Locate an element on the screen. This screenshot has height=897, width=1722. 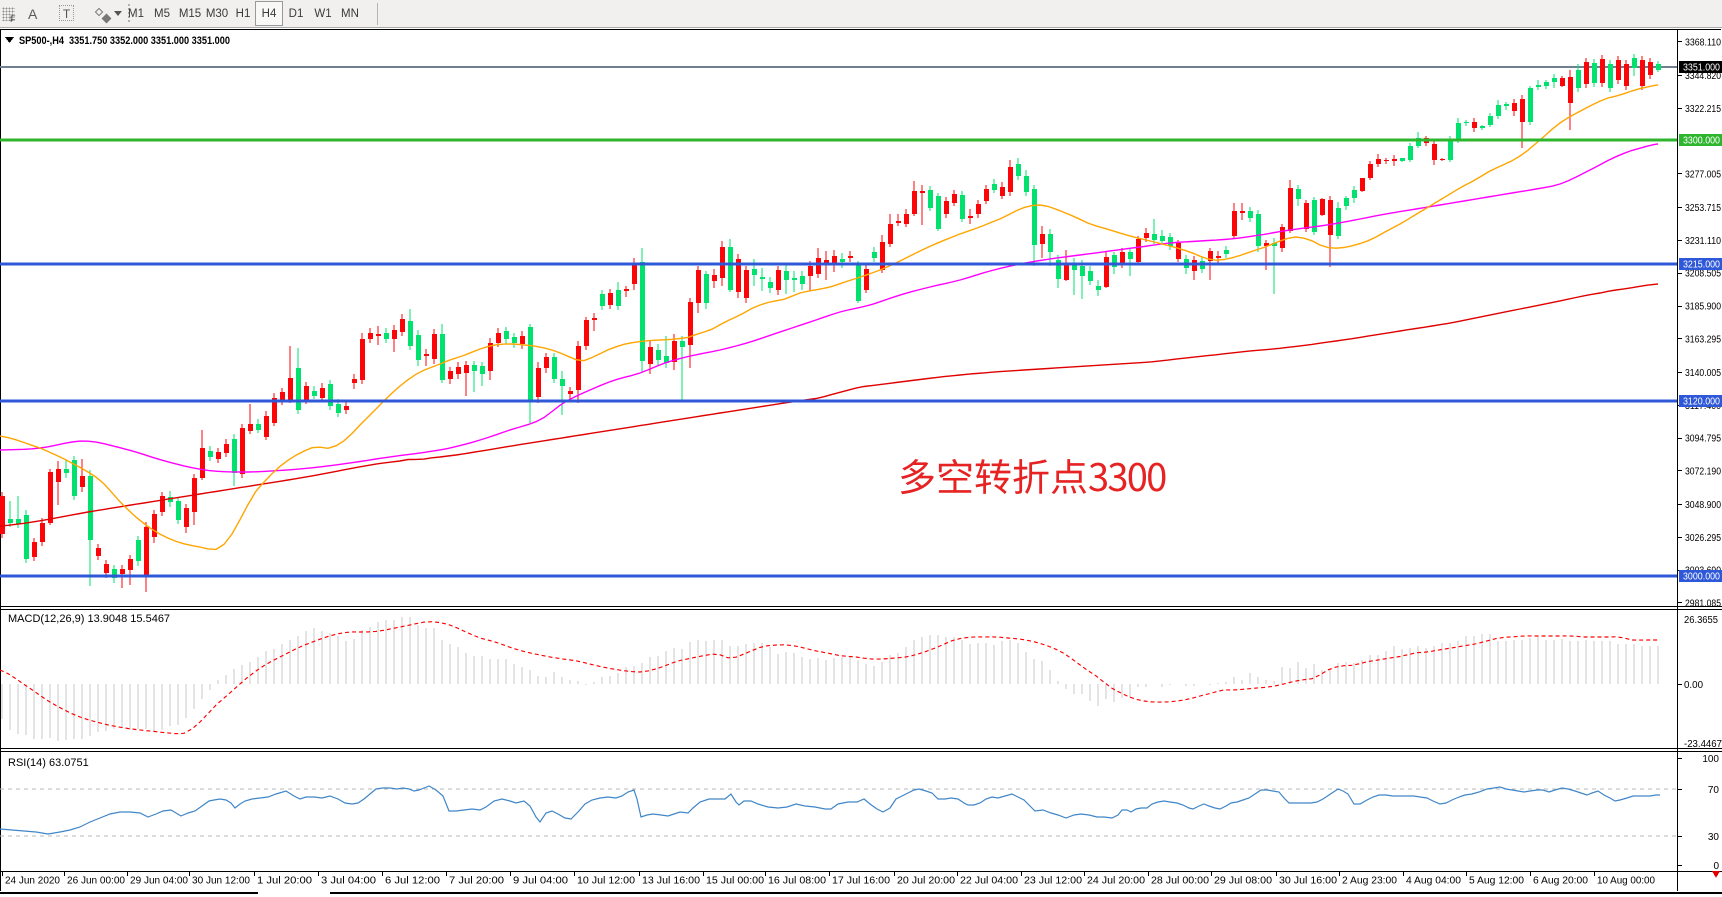
svg-text: 0 is located at coordinates (1716, 866).